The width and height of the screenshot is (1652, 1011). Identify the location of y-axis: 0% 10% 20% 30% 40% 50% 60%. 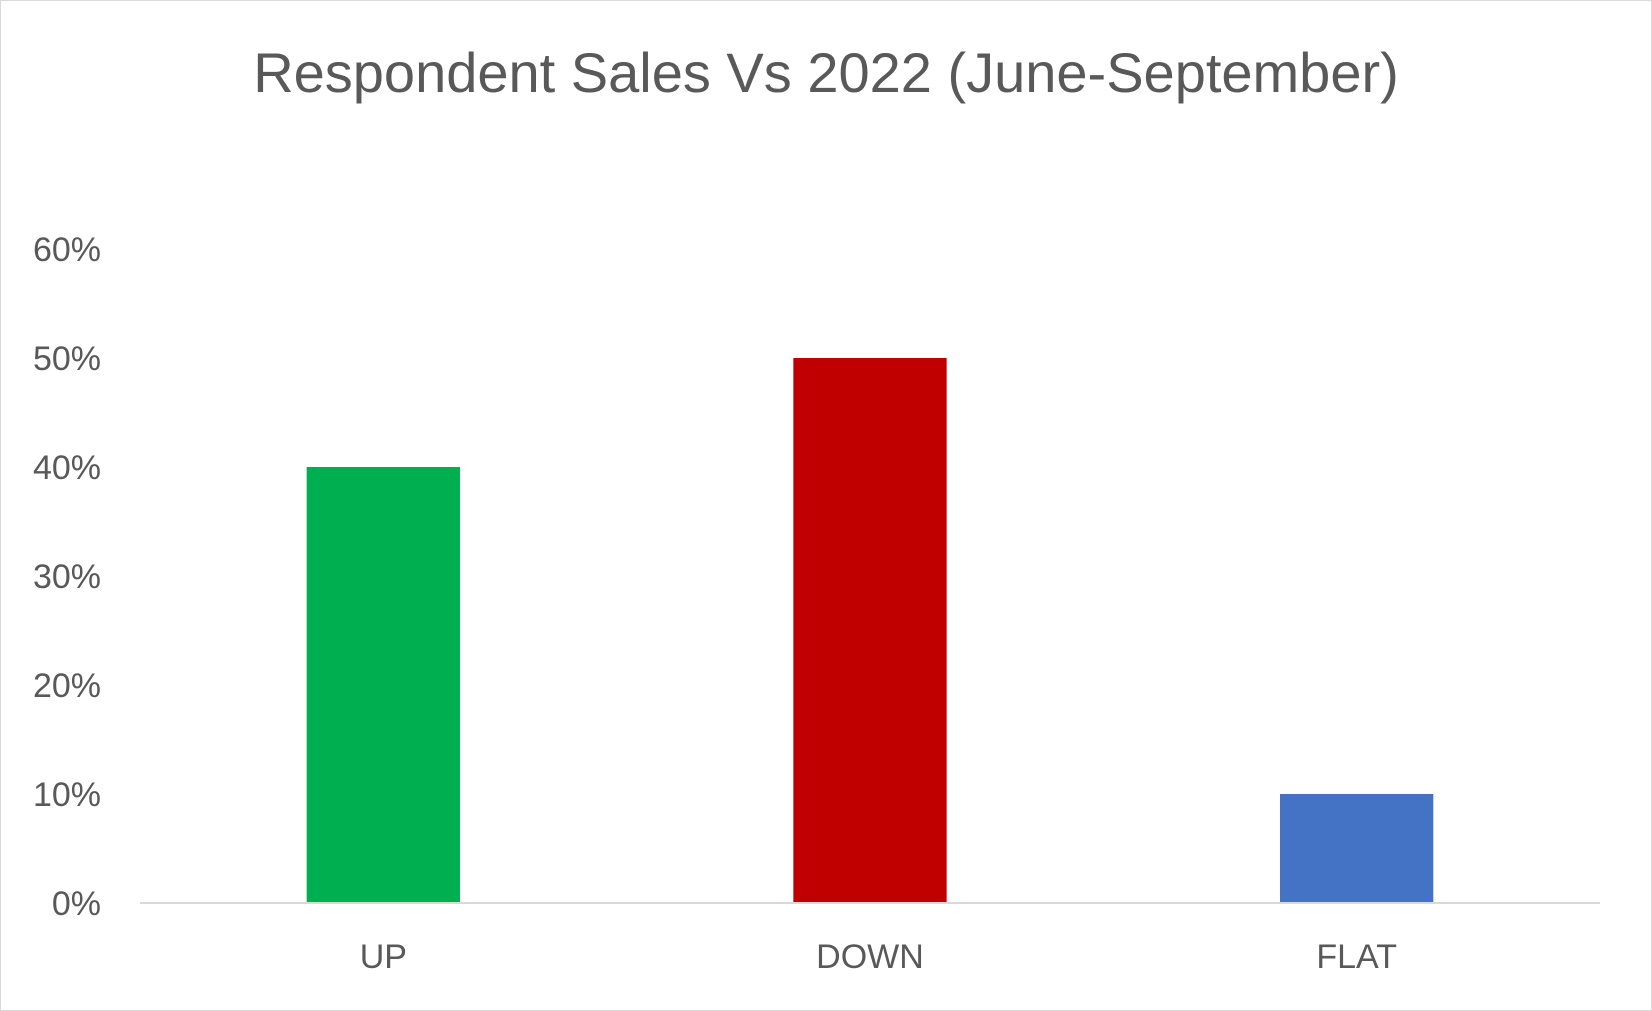
(67, 577).